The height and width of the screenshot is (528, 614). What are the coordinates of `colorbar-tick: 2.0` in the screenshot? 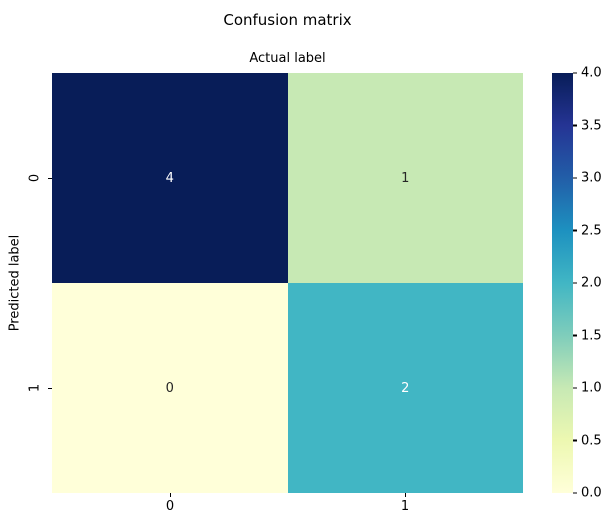 It's located at (587, 283).